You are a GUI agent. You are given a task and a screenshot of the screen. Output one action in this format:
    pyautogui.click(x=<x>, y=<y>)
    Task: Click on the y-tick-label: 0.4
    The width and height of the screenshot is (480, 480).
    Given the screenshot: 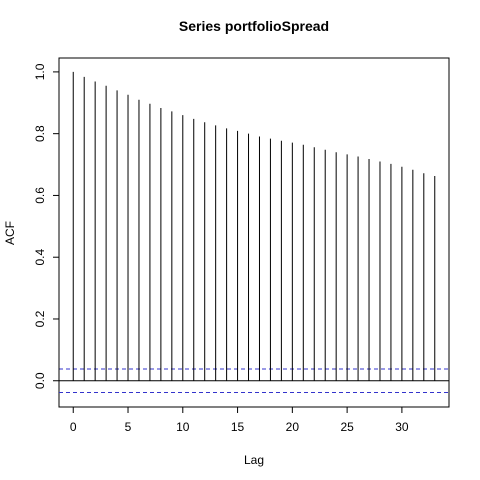 What is the action you would take?
    pyautogui.click(x=40, y=257)
    